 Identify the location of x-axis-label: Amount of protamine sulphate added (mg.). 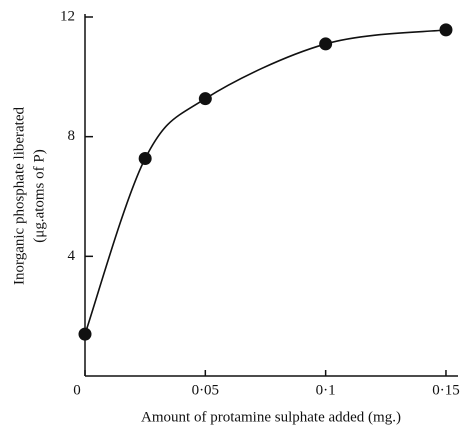
(271, 417).